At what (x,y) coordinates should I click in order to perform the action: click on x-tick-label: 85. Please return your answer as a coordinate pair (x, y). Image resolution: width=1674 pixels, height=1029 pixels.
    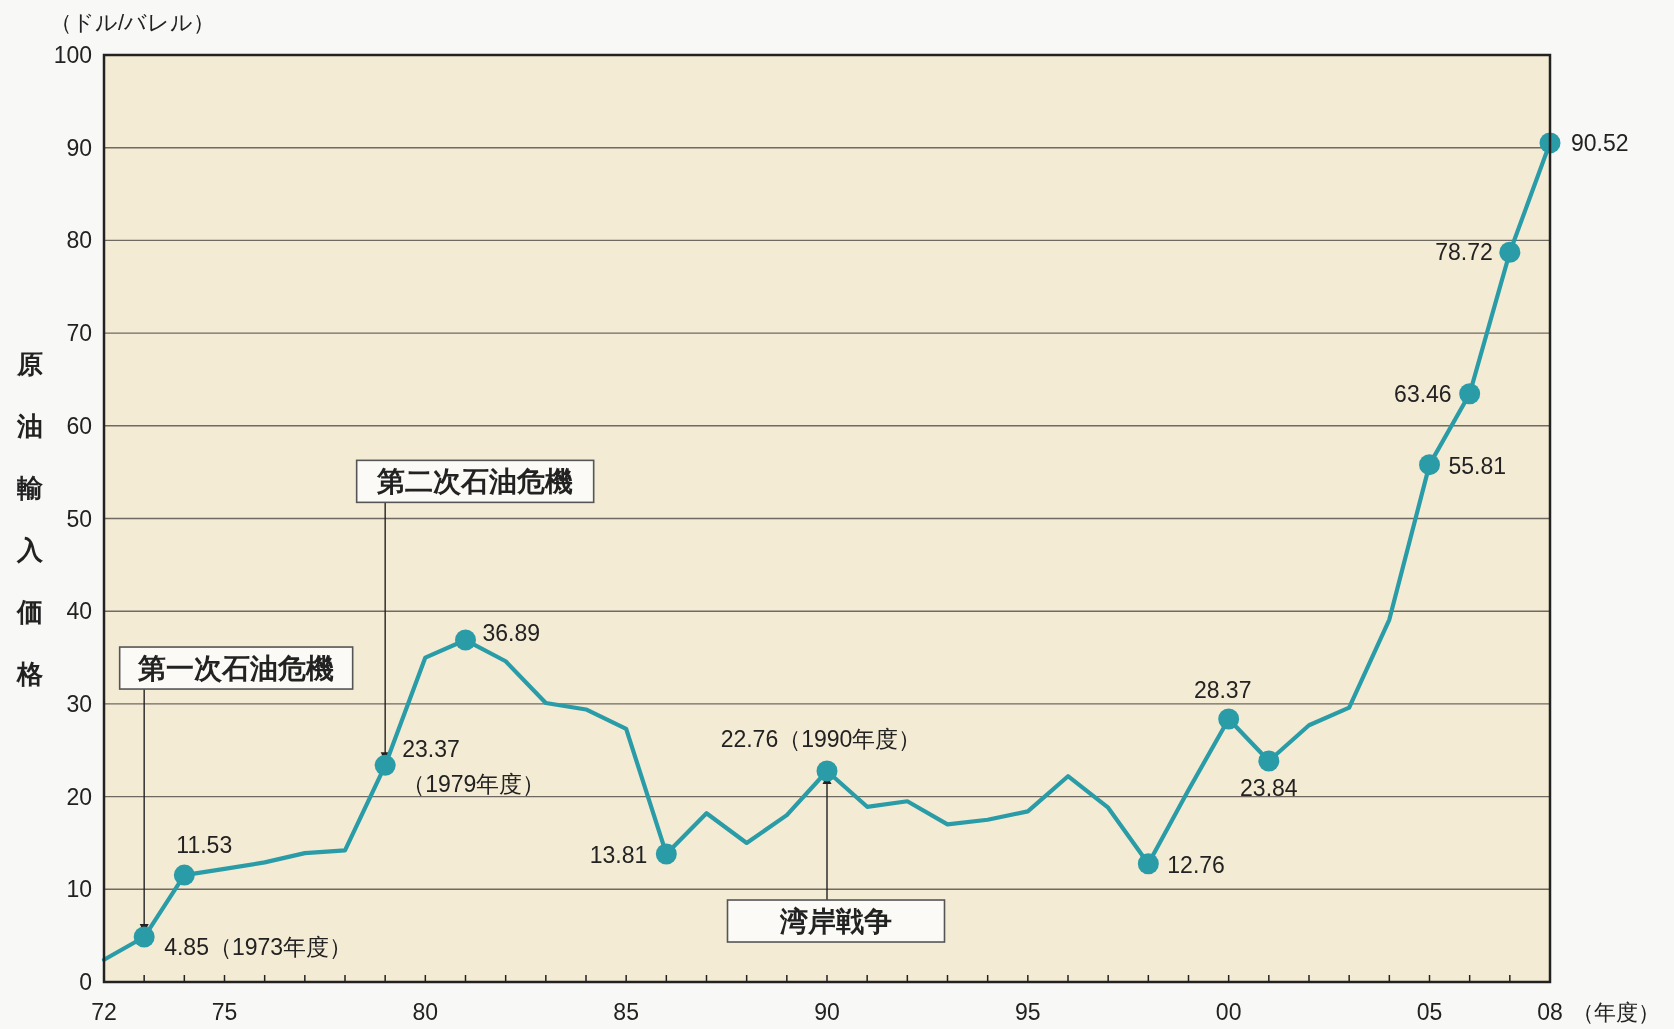
    Looking at the image, I should click on (626, 1012).